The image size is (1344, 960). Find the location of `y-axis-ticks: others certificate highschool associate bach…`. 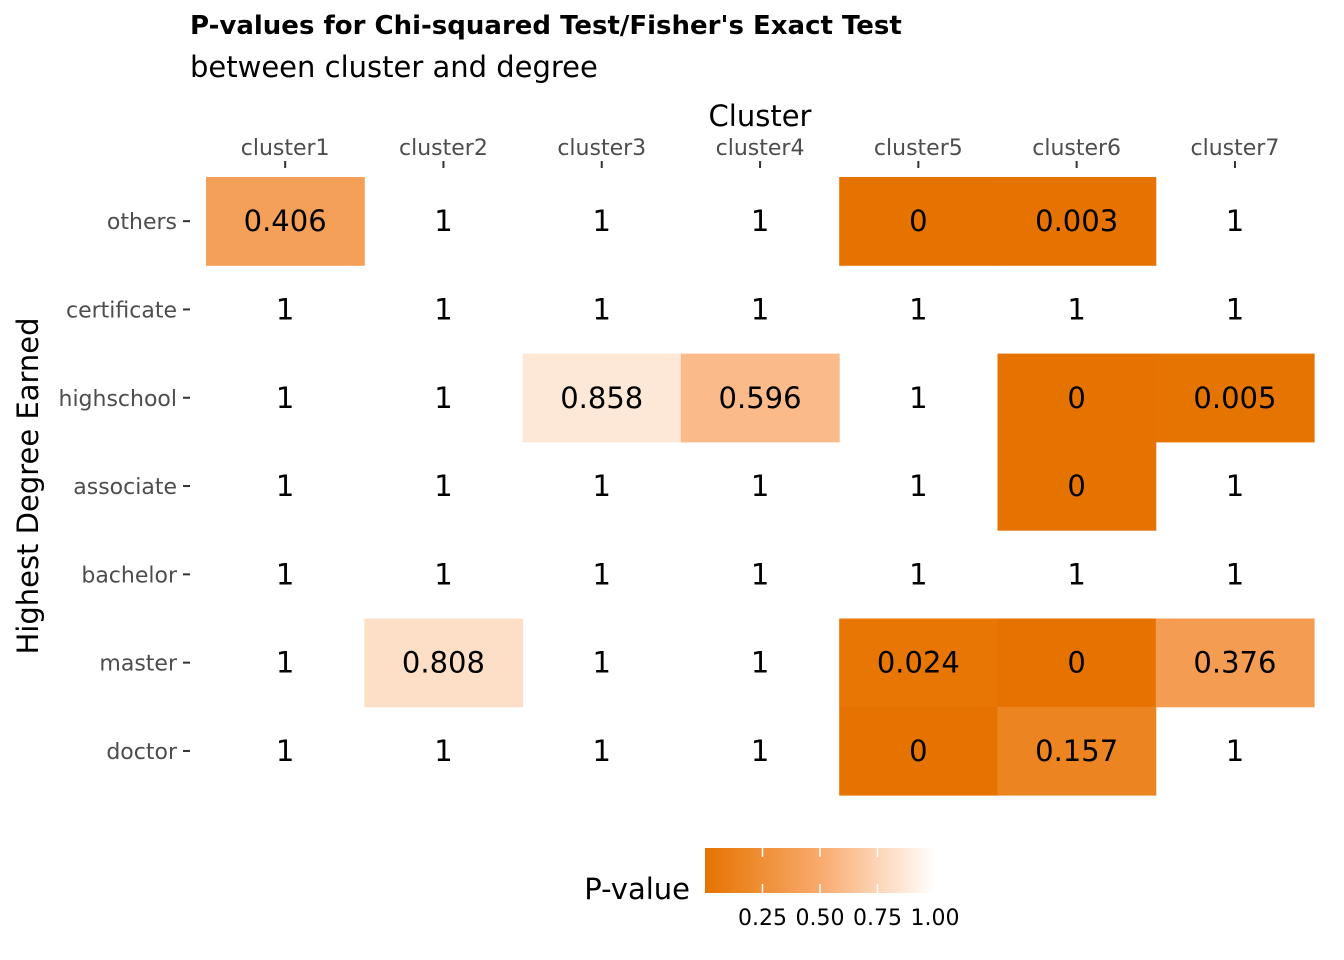

y-axis-ticks: others certificate highschool associate bach… is located at coordinates (124, 487).